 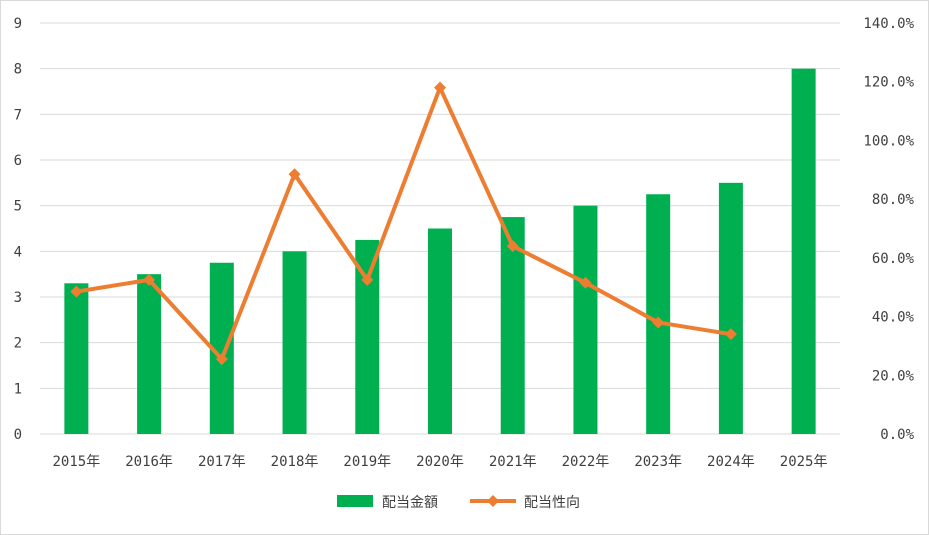 What do you see at coordinates (893, 318) in the screenshot?
I see `right-tick-label: 40.0%` at bounding box center [893, 318].